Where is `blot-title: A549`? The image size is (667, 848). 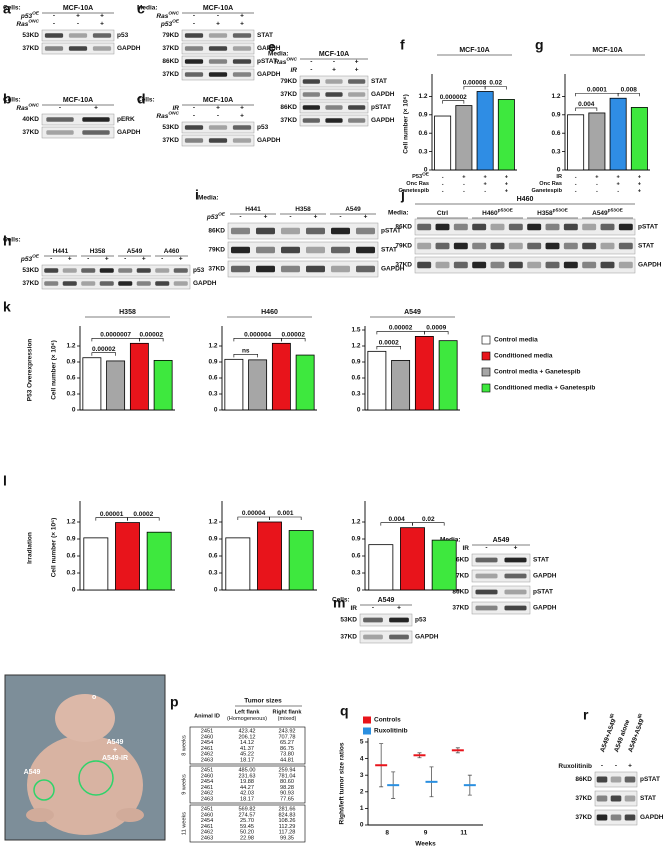
blot-title: A549 is located at coordinates (386, 600).